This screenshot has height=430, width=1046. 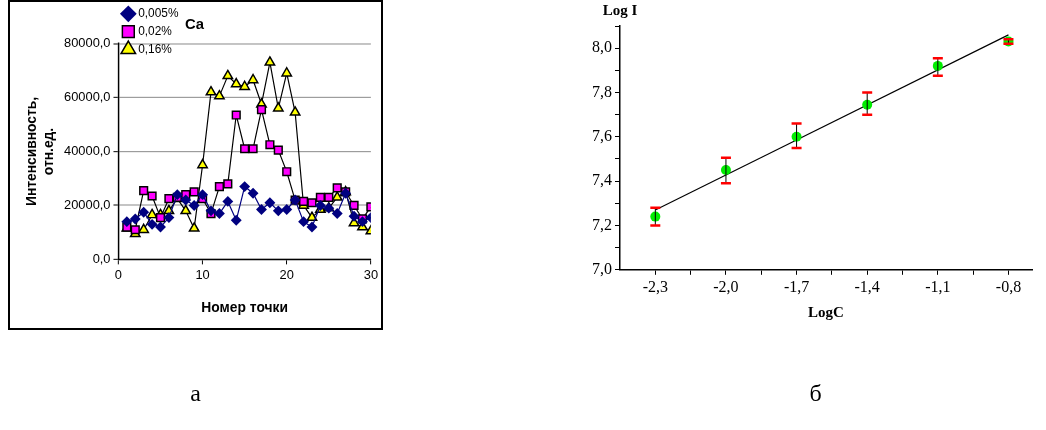 What do you see at coordinates (371, 274) in the screenshot?
I see `x-tick-label: 30` at bounding box center [371, 274].